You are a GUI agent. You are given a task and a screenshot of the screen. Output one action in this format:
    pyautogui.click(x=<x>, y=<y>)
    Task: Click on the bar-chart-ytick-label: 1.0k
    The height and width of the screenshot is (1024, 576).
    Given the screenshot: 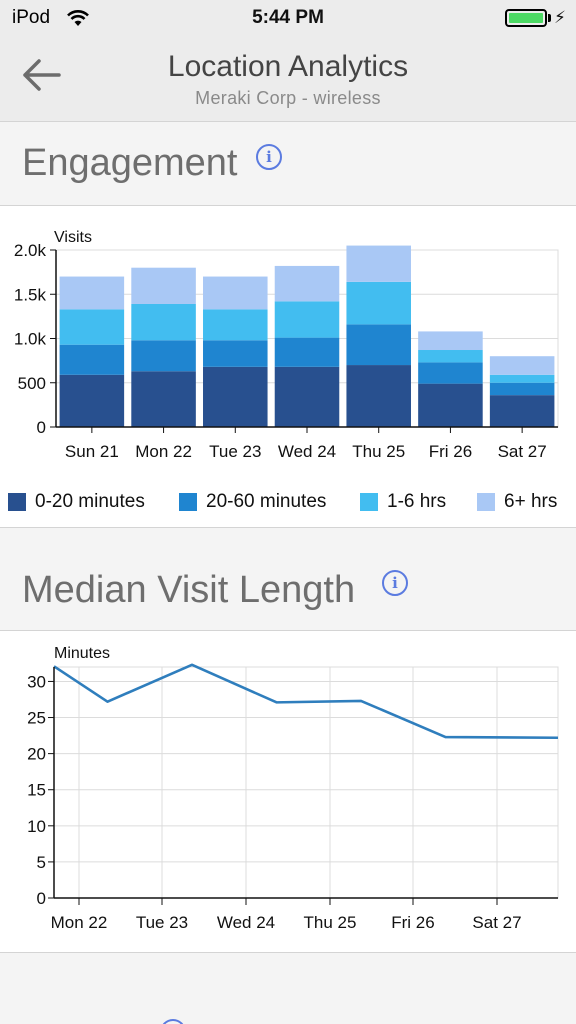 What is the action you would take?
    pyautogui.click(x=30, y=339)
    